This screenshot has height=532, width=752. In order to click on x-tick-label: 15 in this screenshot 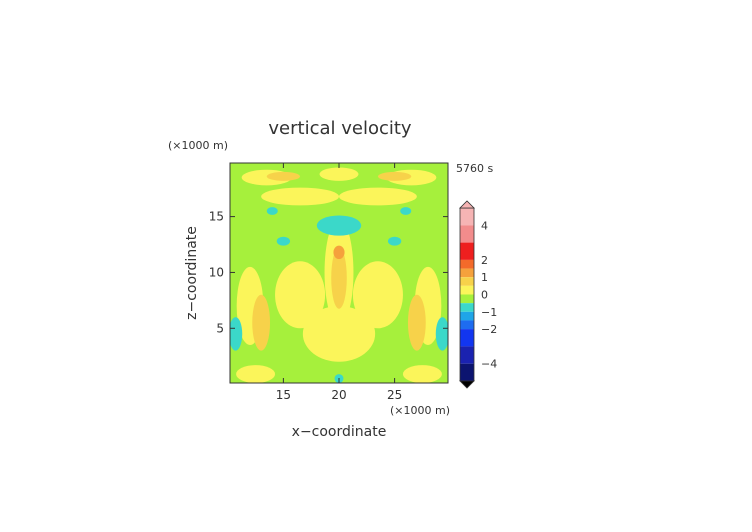, I will do `click(283, 395)`.